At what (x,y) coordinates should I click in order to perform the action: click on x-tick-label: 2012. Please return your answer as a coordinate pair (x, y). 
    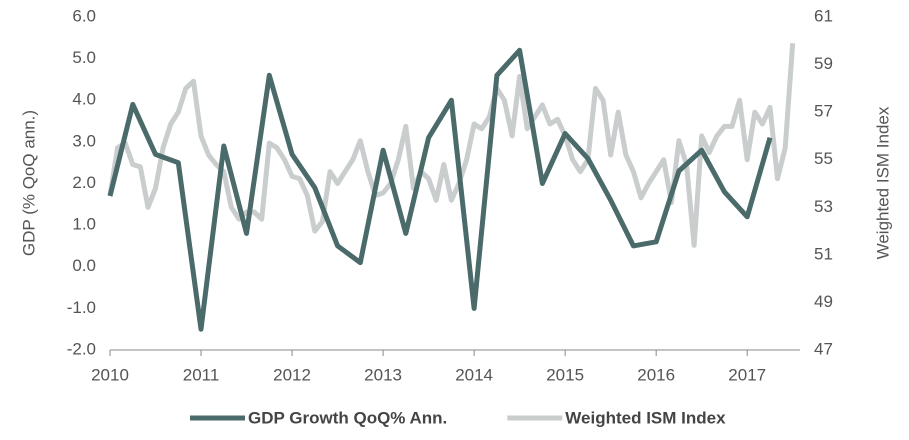
    Looking at the image, I should click on (292, 374).